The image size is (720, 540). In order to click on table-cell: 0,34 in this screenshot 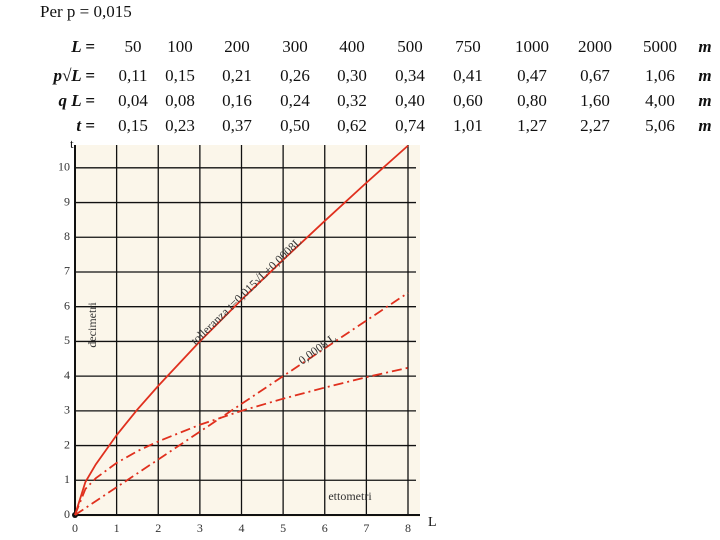, I will do `click(410, 75)`.